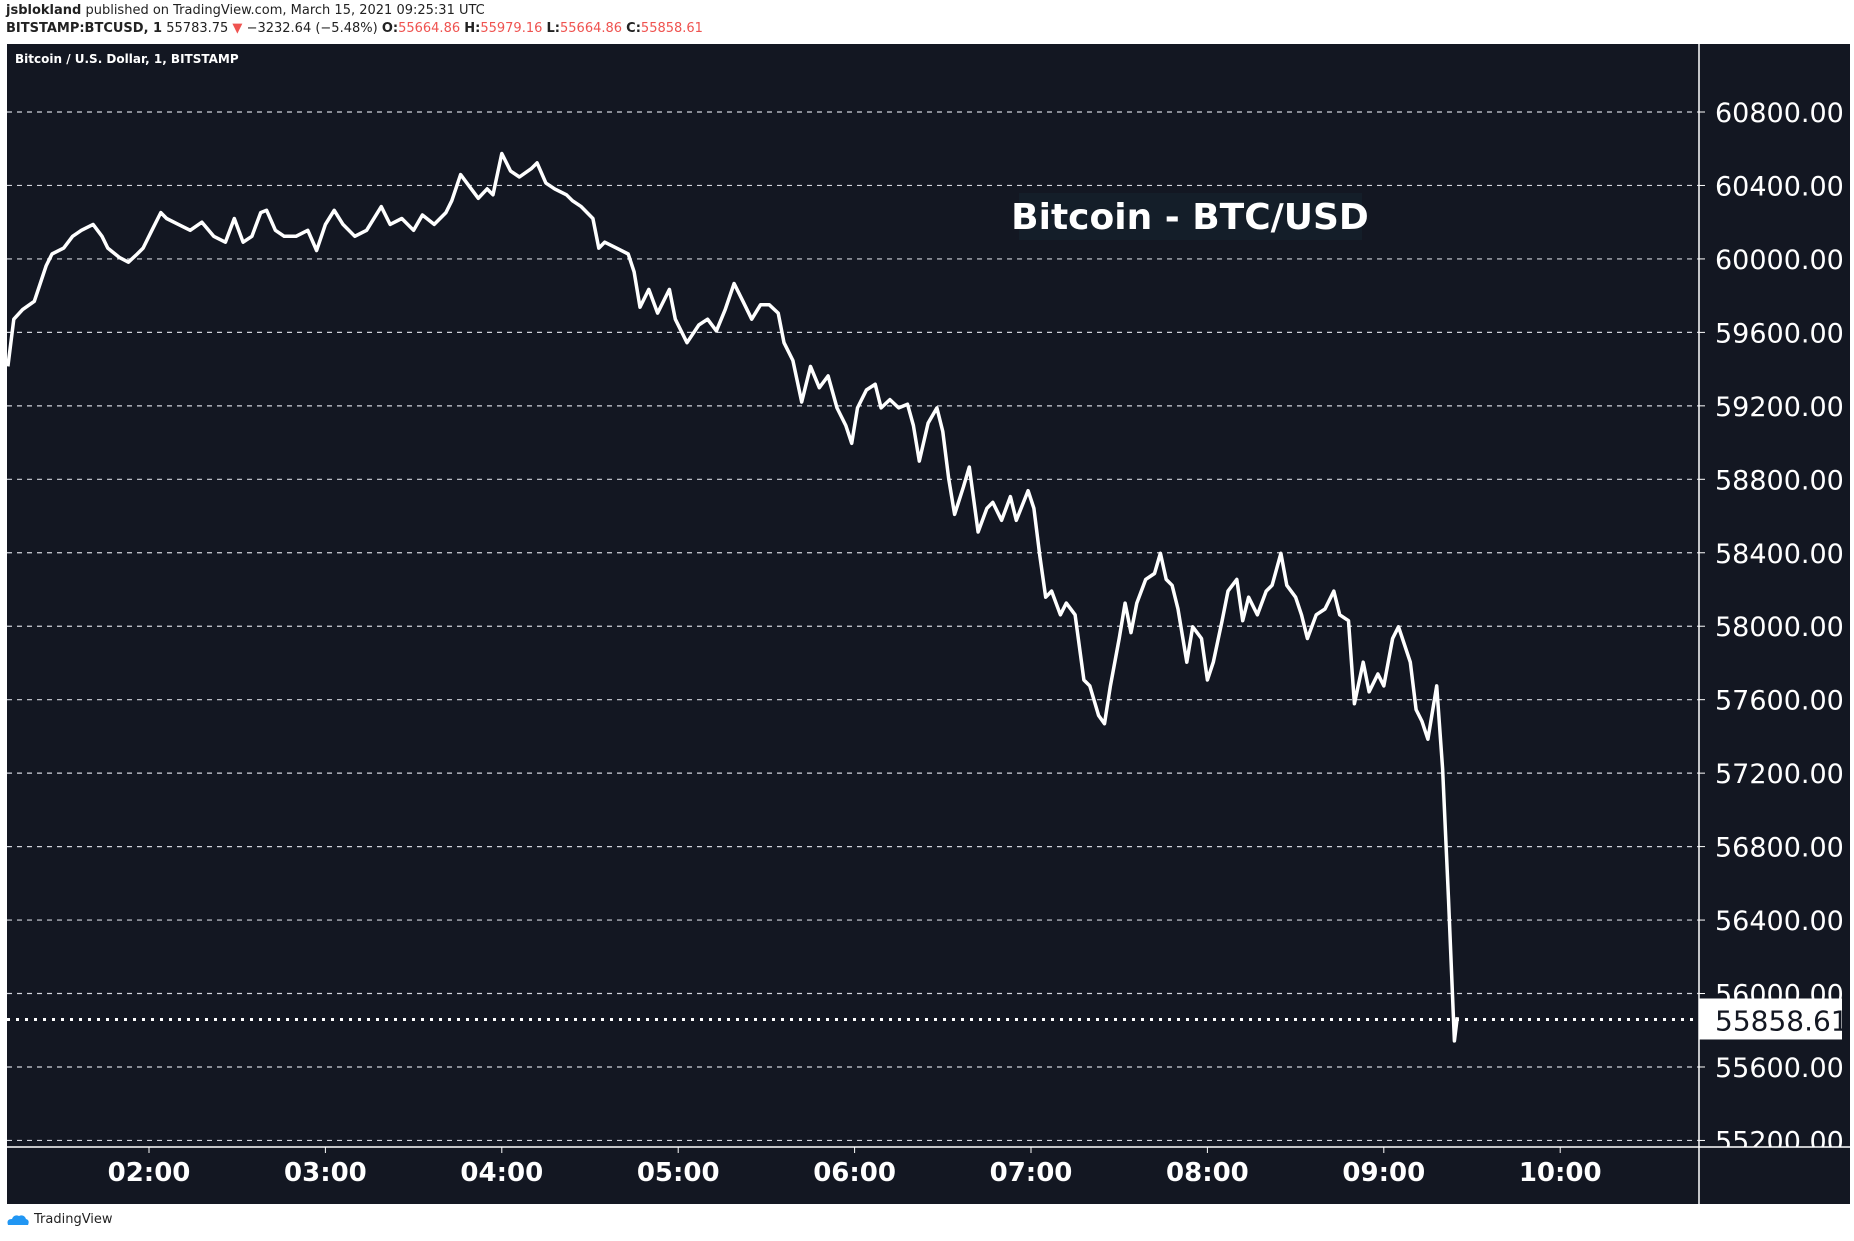  Describe the element at coordinates (501, 1173) in the screenshot. I see `x-tick-label: 04:00` at that location.